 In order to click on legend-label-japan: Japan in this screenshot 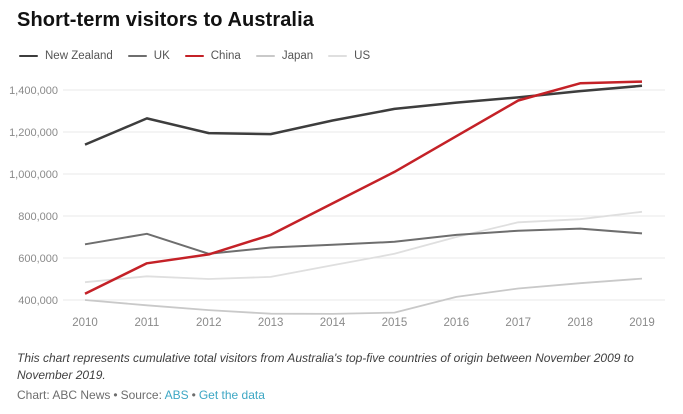, I will do `click(297, 56)`.